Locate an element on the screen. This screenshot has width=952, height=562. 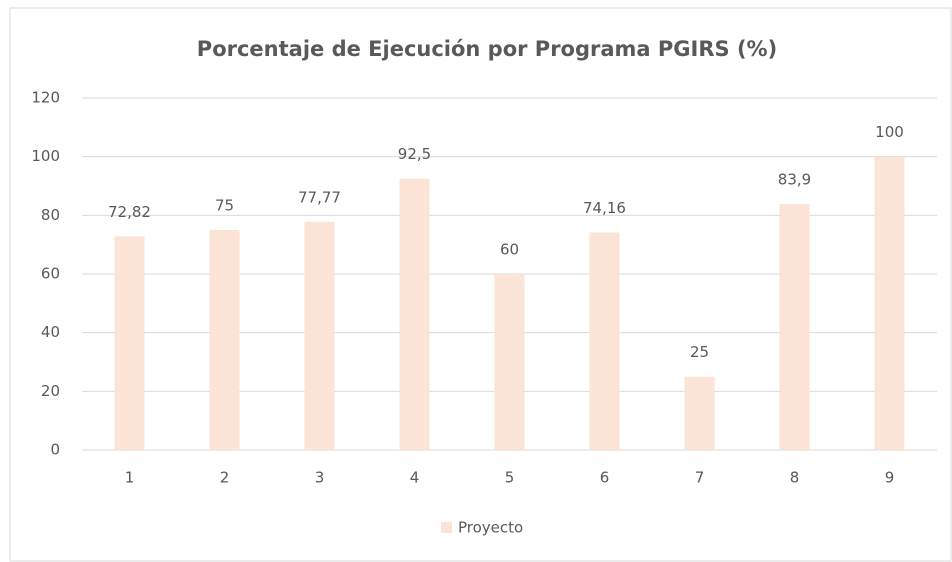
legend-label: Proyecto is located at coordinates (490, 528).